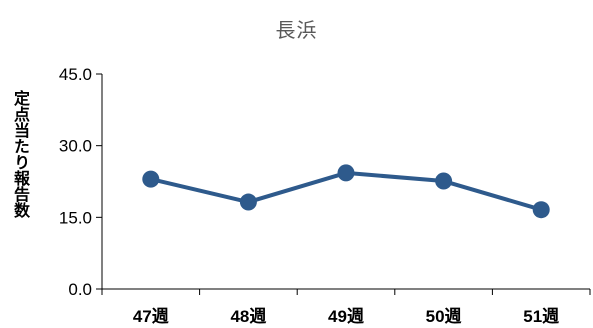 The height and width of the screenshot is (328, 593). I want to click on y-tick-label: 0.0, so click(80, 289).